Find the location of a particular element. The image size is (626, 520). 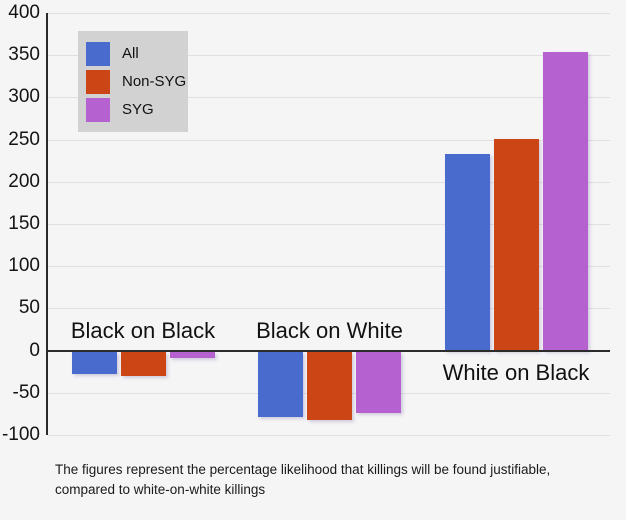

legend: All Non-SYG SYG is located at coordinates (133, 81).